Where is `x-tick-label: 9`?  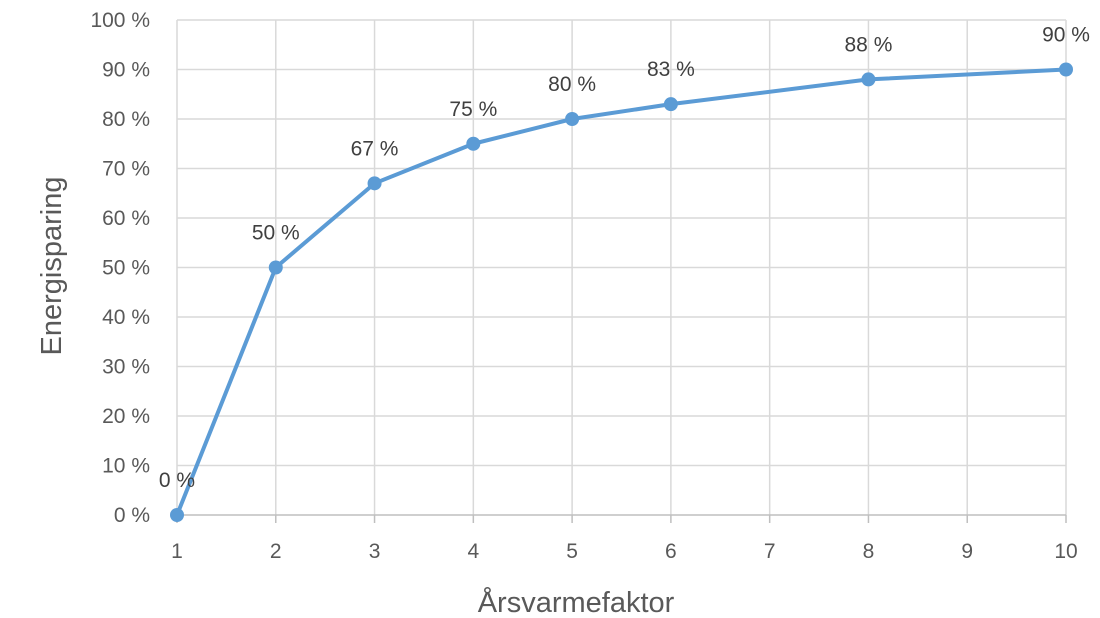
x-tick-label: 9 is located at coordinates (967, 551).